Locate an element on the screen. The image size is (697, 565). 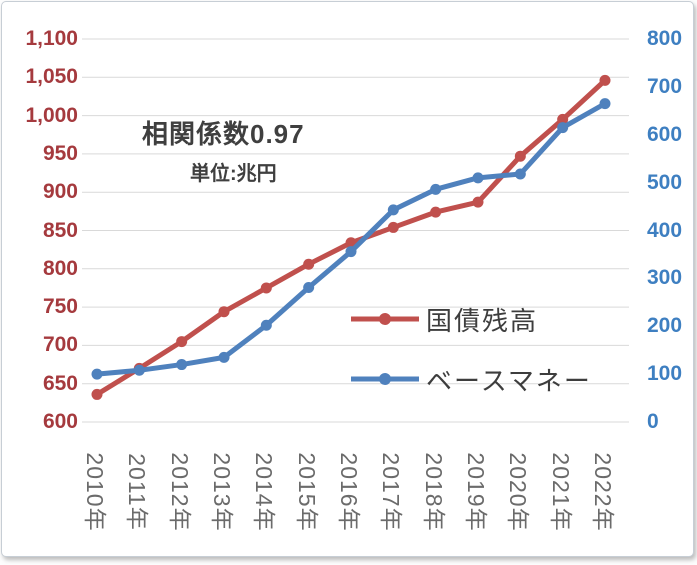
x-axis-tick: 2022年 is located at coordinates (603, 492).